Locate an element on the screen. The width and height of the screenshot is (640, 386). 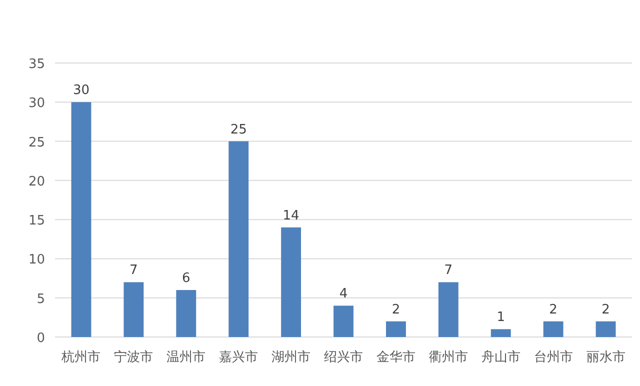
x-tick-label: 温州市 is located at coordinates (186, 357).